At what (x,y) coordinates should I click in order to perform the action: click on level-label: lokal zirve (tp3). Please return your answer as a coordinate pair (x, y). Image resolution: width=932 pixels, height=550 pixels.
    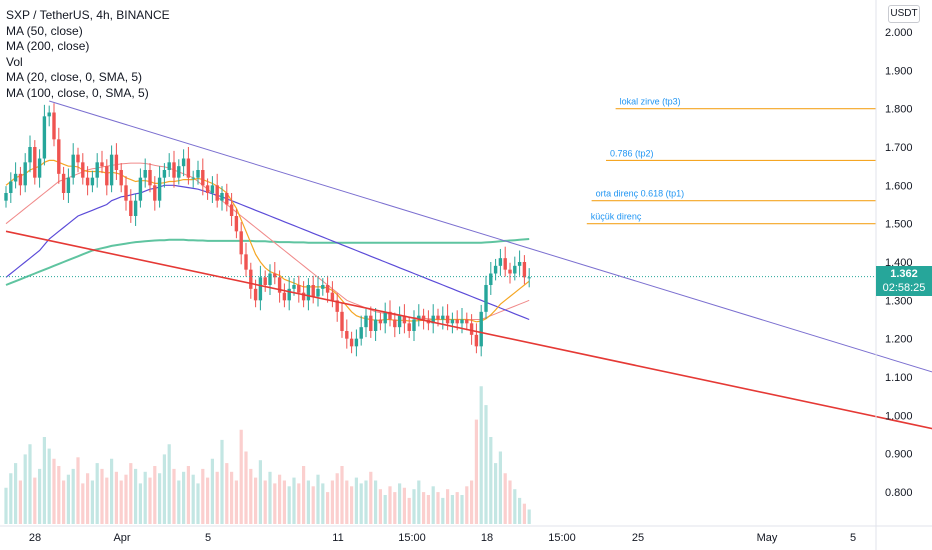
    Looking at the image, I should click on (650, 102).